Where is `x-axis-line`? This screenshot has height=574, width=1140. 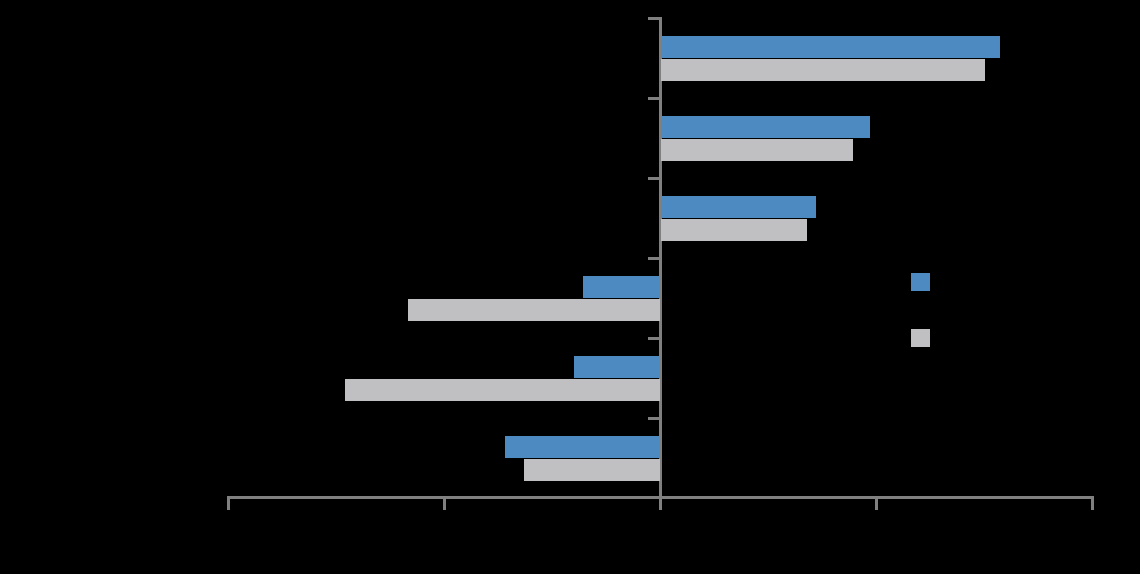 x-axis-line is located at coordinates (660, 497).